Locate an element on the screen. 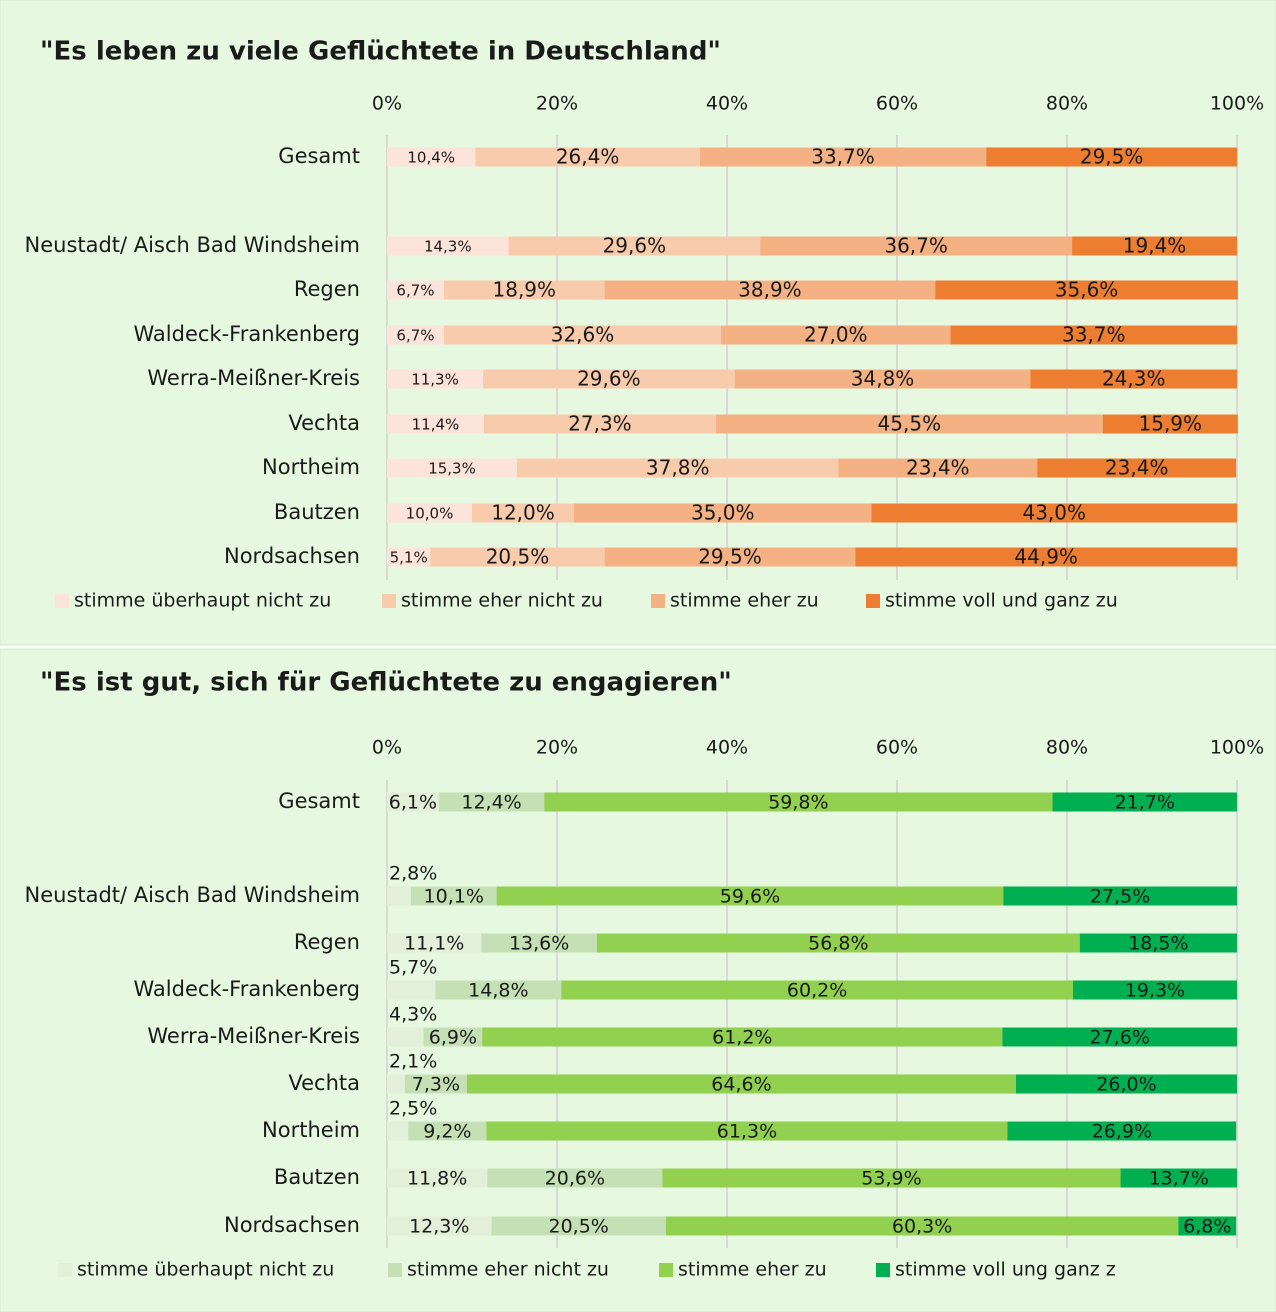 Image resolution: width=1276 pixels, height=1312 pixels. y-tick-label: Waldeck-Frankenberg is located at coordinates (246, 989).